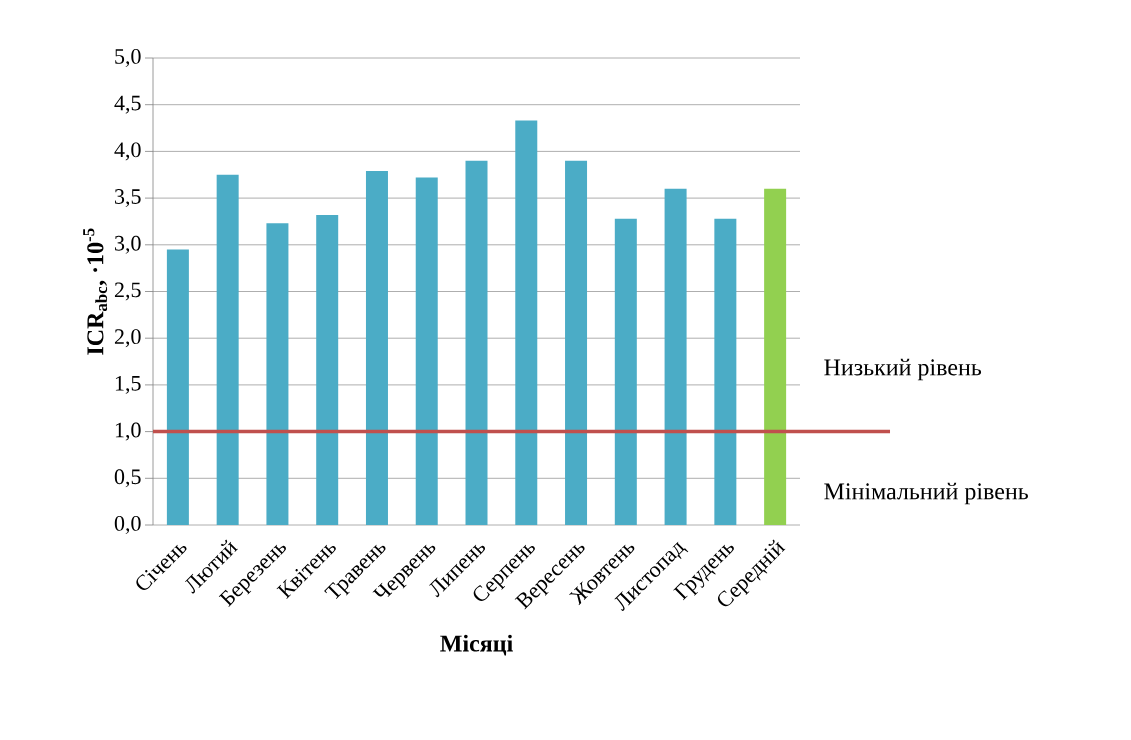  I want to click on y-tick-label: 1,5, so click(128, 384).